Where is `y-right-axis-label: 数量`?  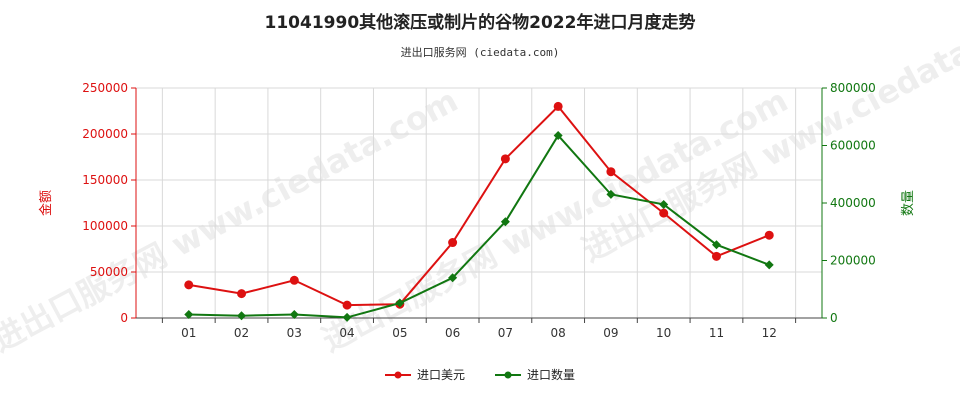 y-right-axis-label: 数量 is located at coordinates (908, 203).